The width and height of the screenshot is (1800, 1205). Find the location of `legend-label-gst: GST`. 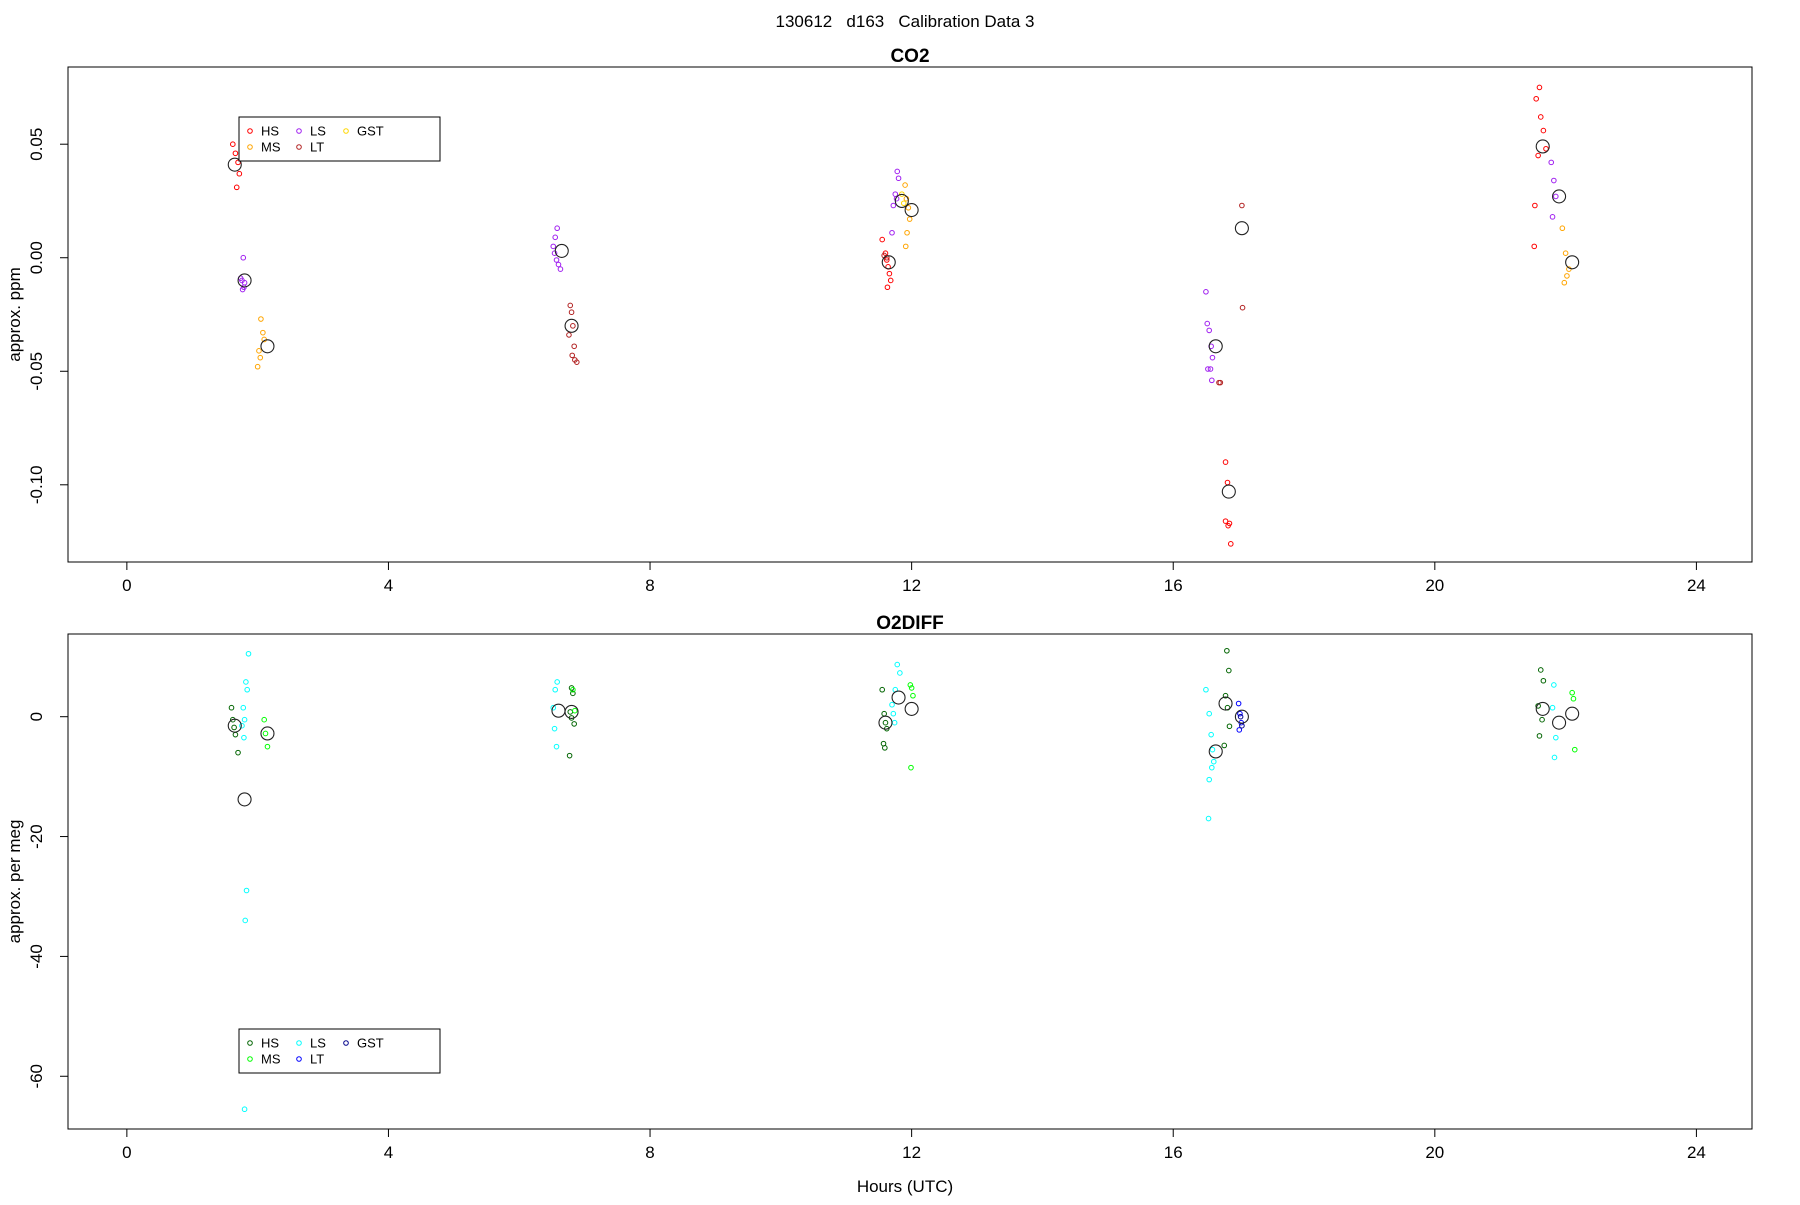

legend-label-gst: GST is located at coordinates (370, 131).